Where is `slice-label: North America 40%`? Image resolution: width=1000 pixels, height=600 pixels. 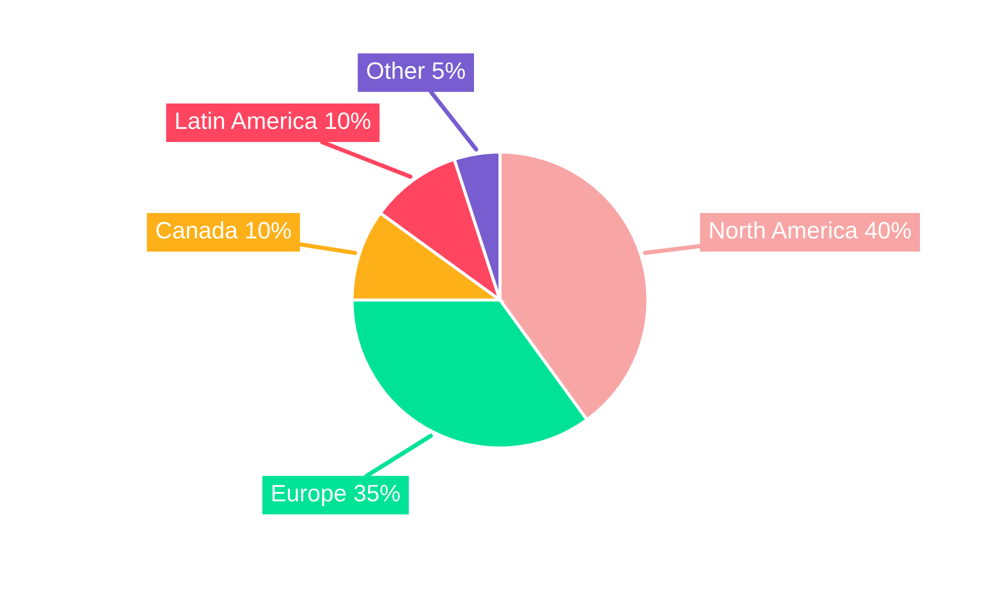 slice-label: North America 40% is located at coordinates (810, 230).